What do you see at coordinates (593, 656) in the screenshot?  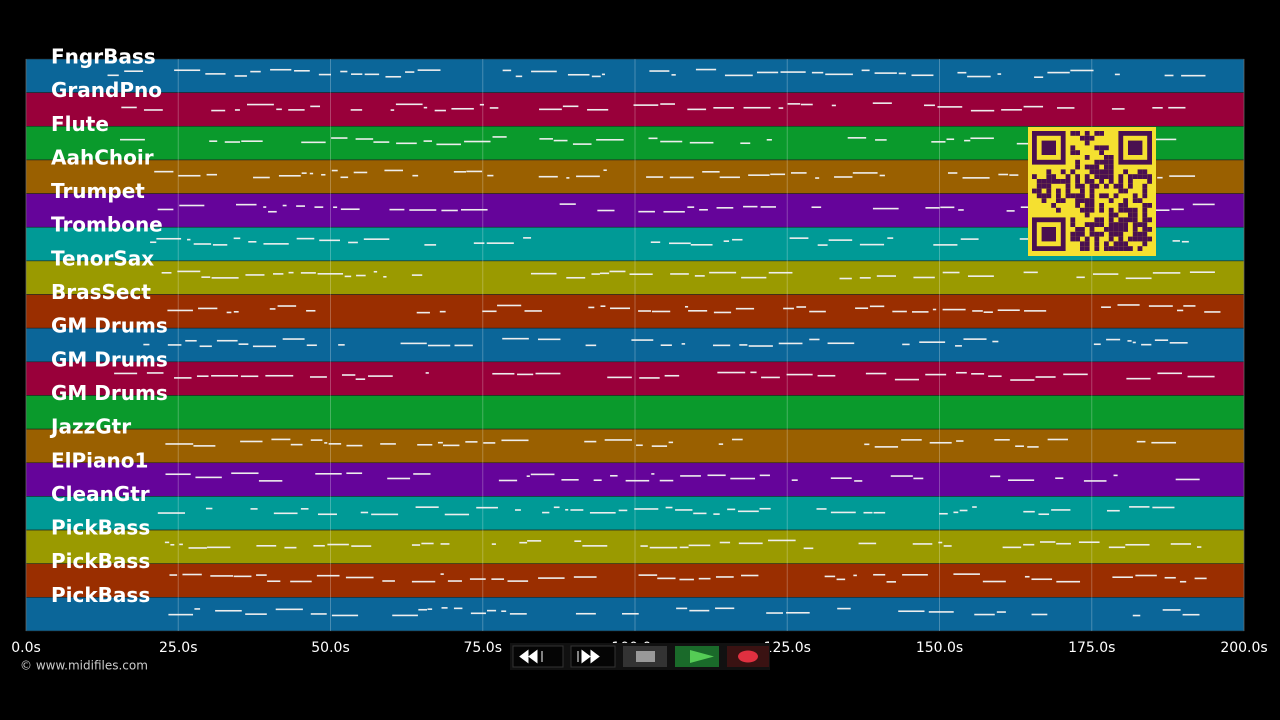 I see `forward-button` at bounding box center [593, 656].